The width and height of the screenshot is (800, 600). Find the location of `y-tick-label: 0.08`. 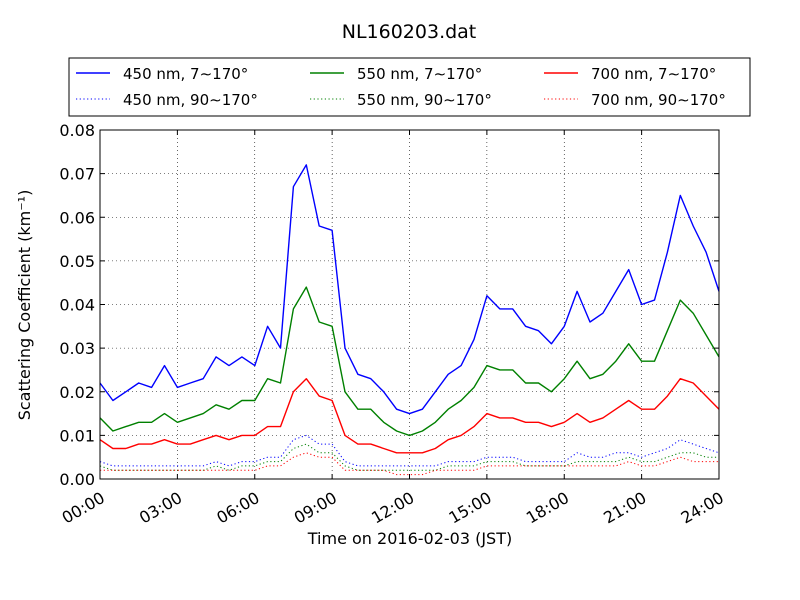

y-tick-label: 0.08 is located at coordinates (77, 130).